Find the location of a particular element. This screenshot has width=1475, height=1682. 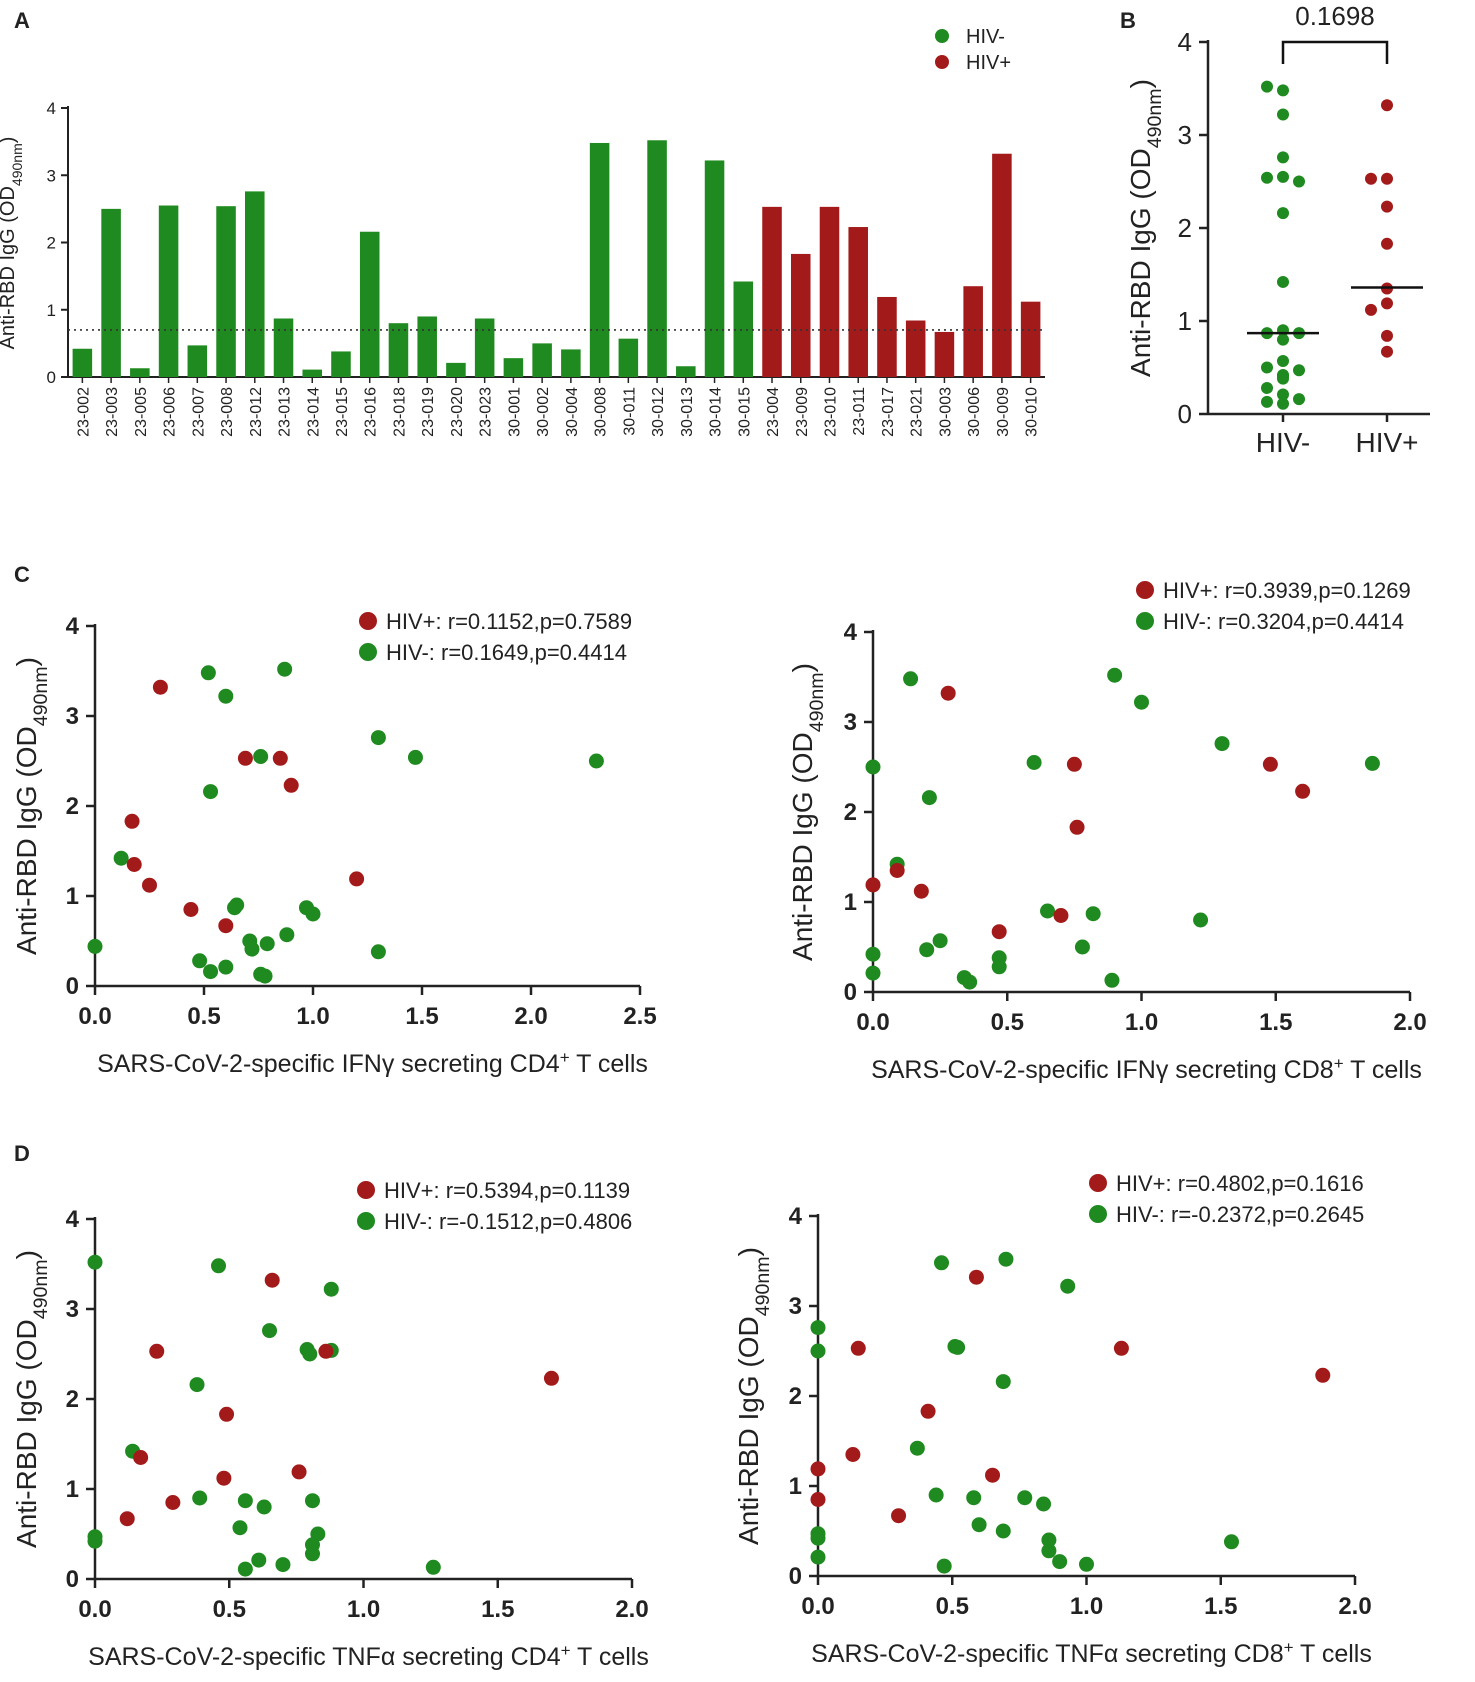

y-axis-title: Anti-RBD IgG (OD490nm) is located at coordinates (753, 1396).